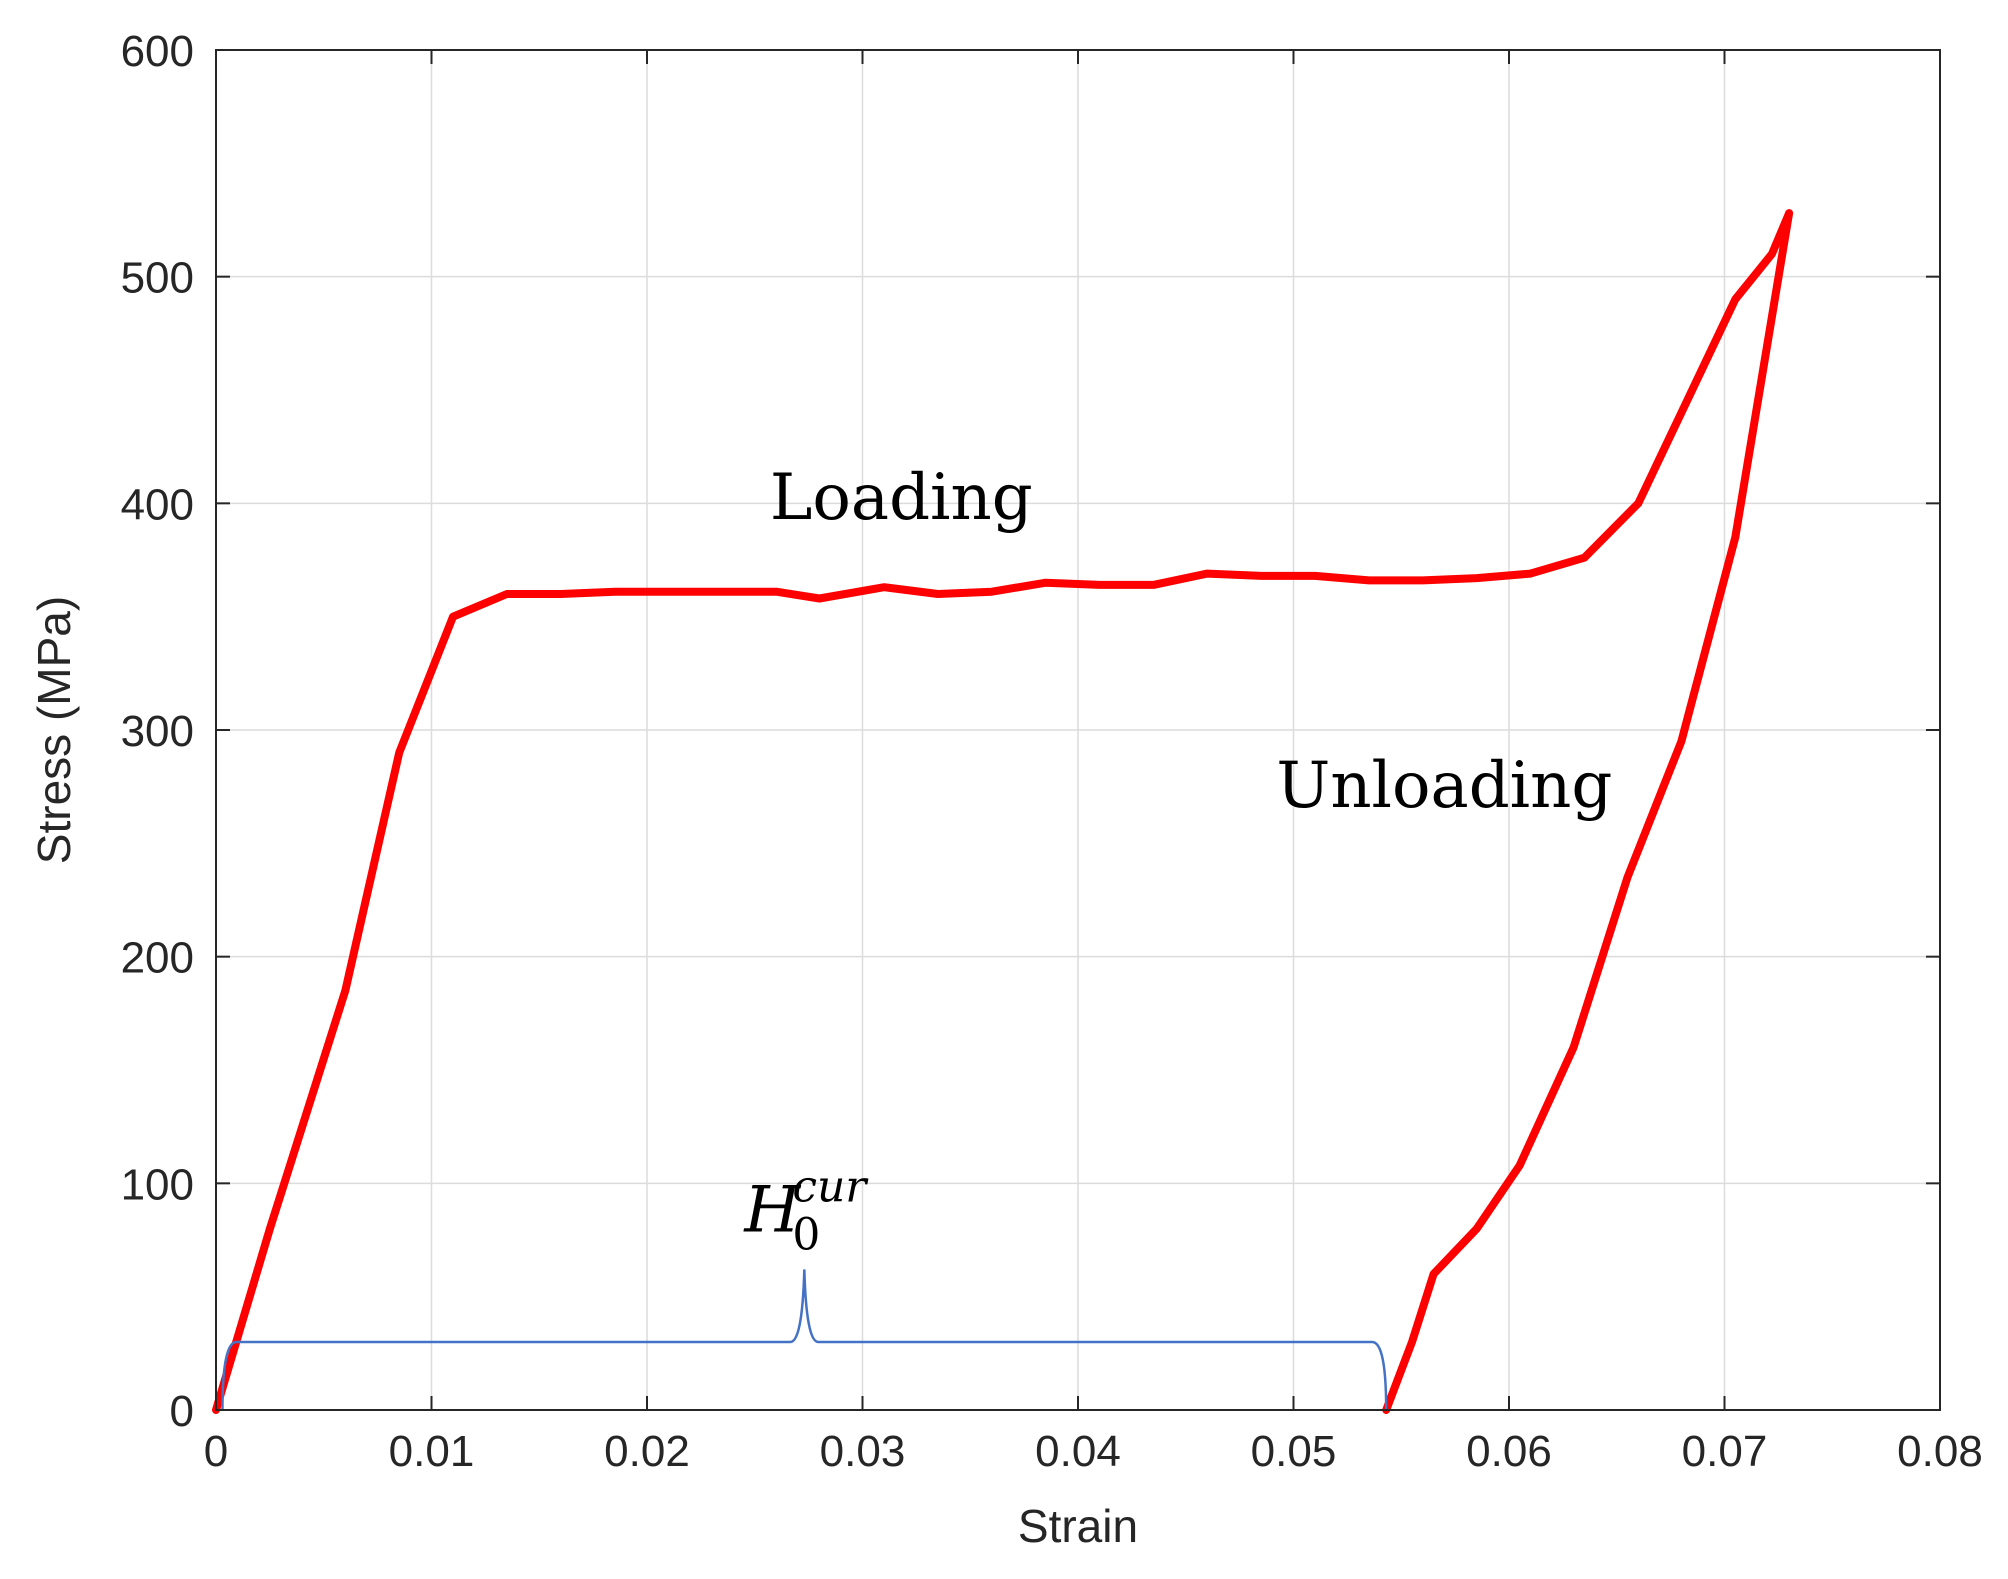 The image size is (2008, 1579). I want to click on x-tick-label: 0.02, so click(647, 1451).